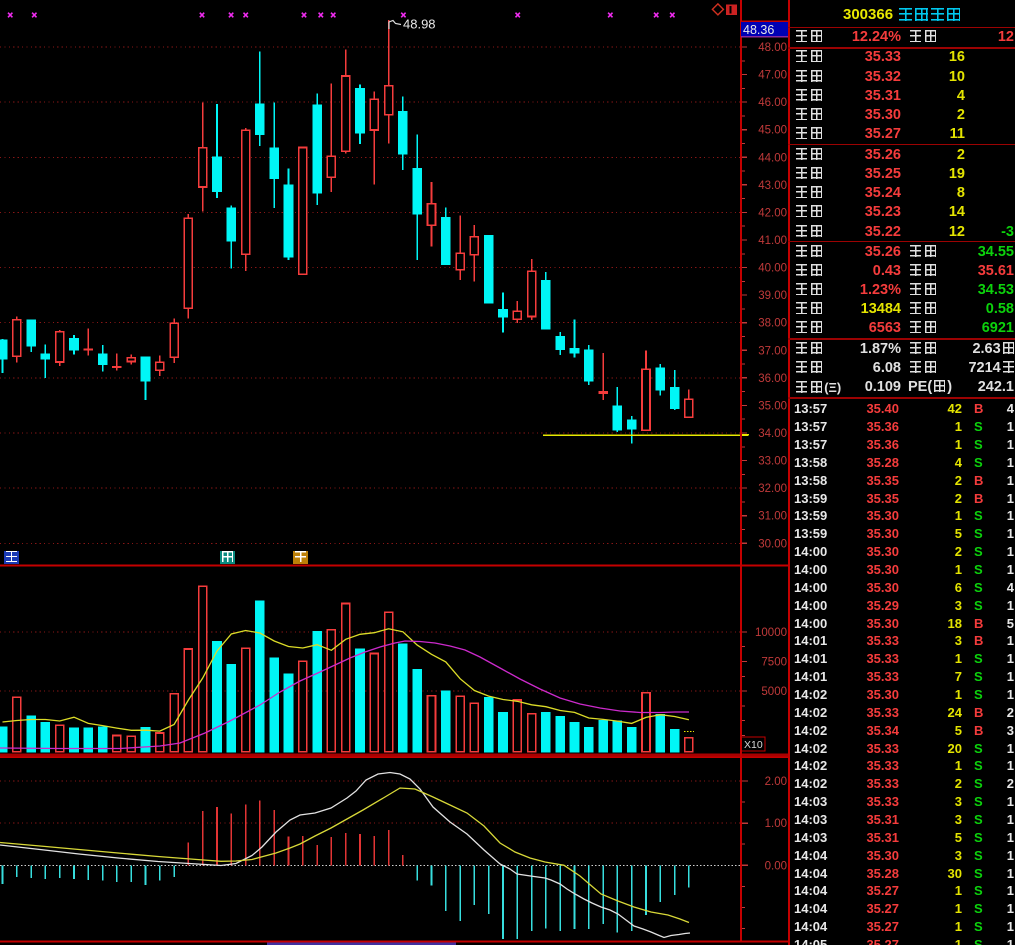  I want to click on svg-text: 48.00, so click(772, 48).